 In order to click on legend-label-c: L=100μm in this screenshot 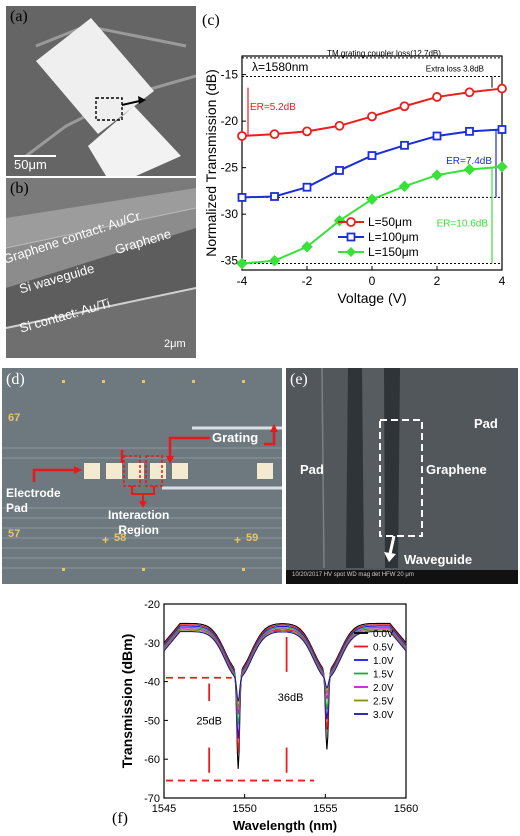, I will do `click(393, 237)`.